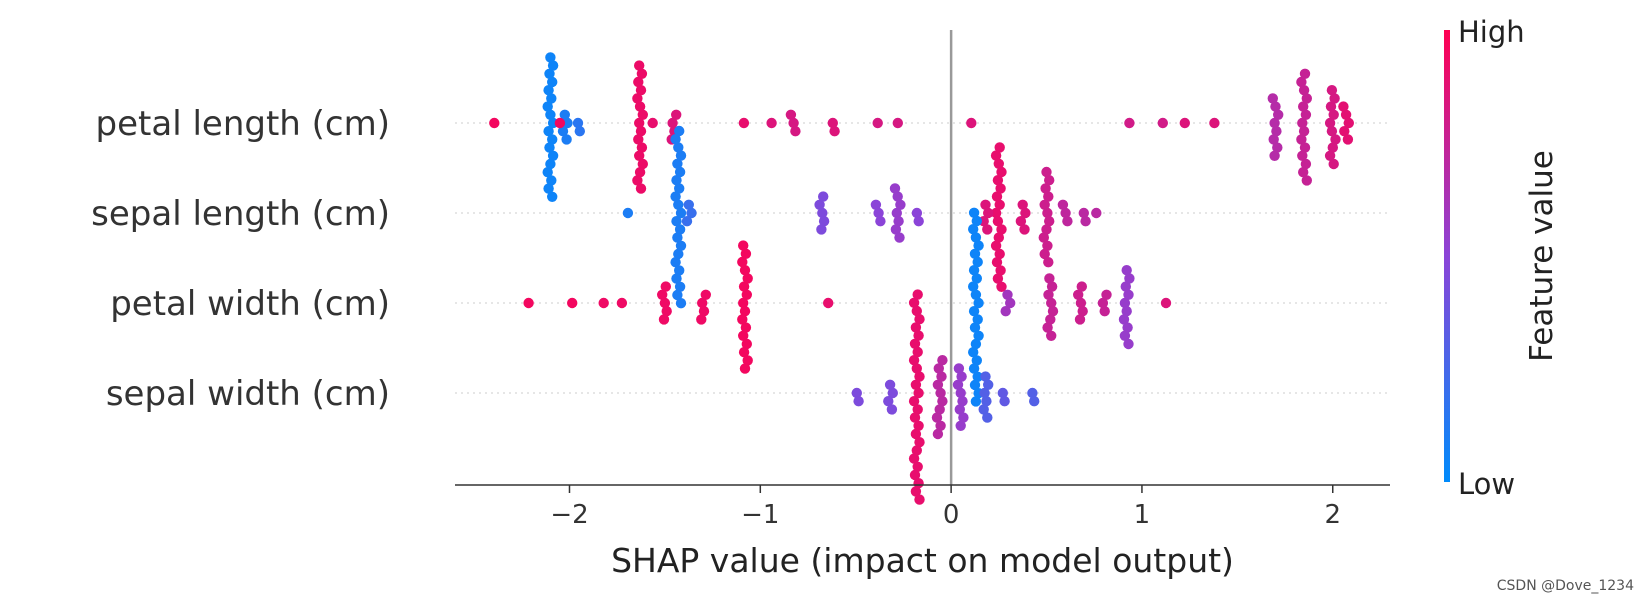 This screenshot has height=600, width=1642. I want to click on colorbar-low-label: Low, so click(1486, 484).